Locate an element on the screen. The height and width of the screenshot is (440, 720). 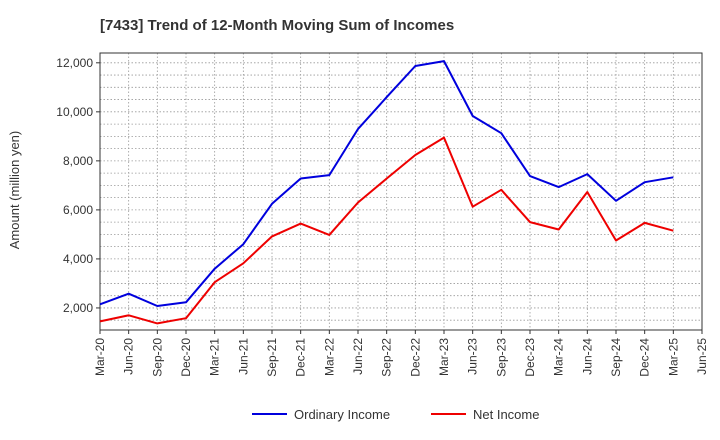
y-axis: 2,000 4,000 6,000 8,000 10,000 12,000 is located at coordinates (78, 185).